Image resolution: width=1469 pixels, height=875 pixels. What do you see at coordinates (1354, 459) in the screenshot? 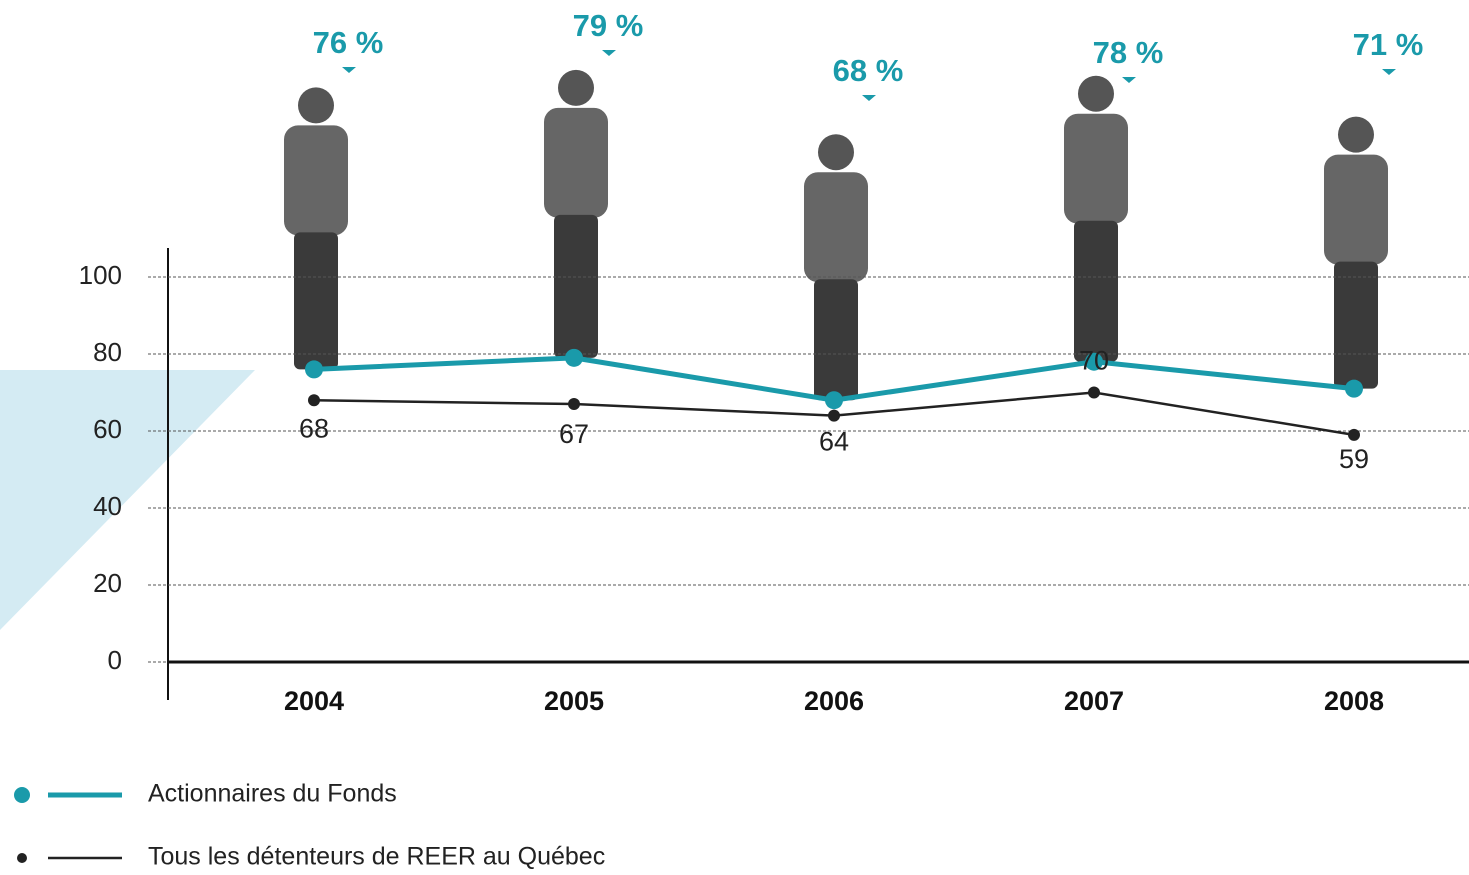
I see `data-label: 59` at bounding box center [1354, 459].